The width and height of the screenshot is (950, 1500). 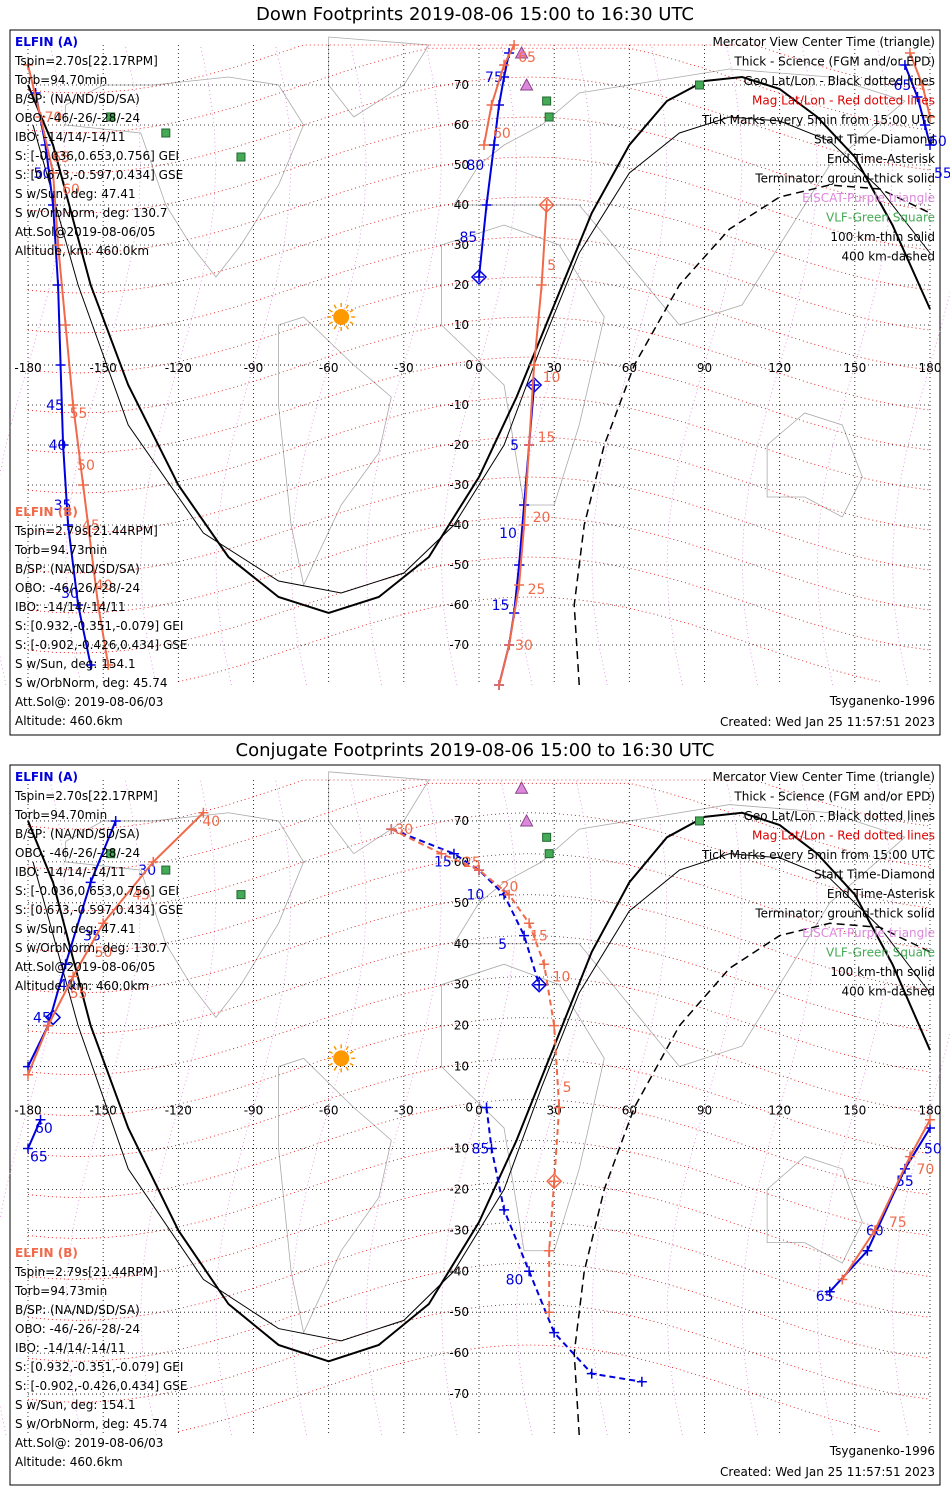 I want to click on legend-entry: Tick Marks every 5min from 15:00 UTC, so click(x=818, y=120).